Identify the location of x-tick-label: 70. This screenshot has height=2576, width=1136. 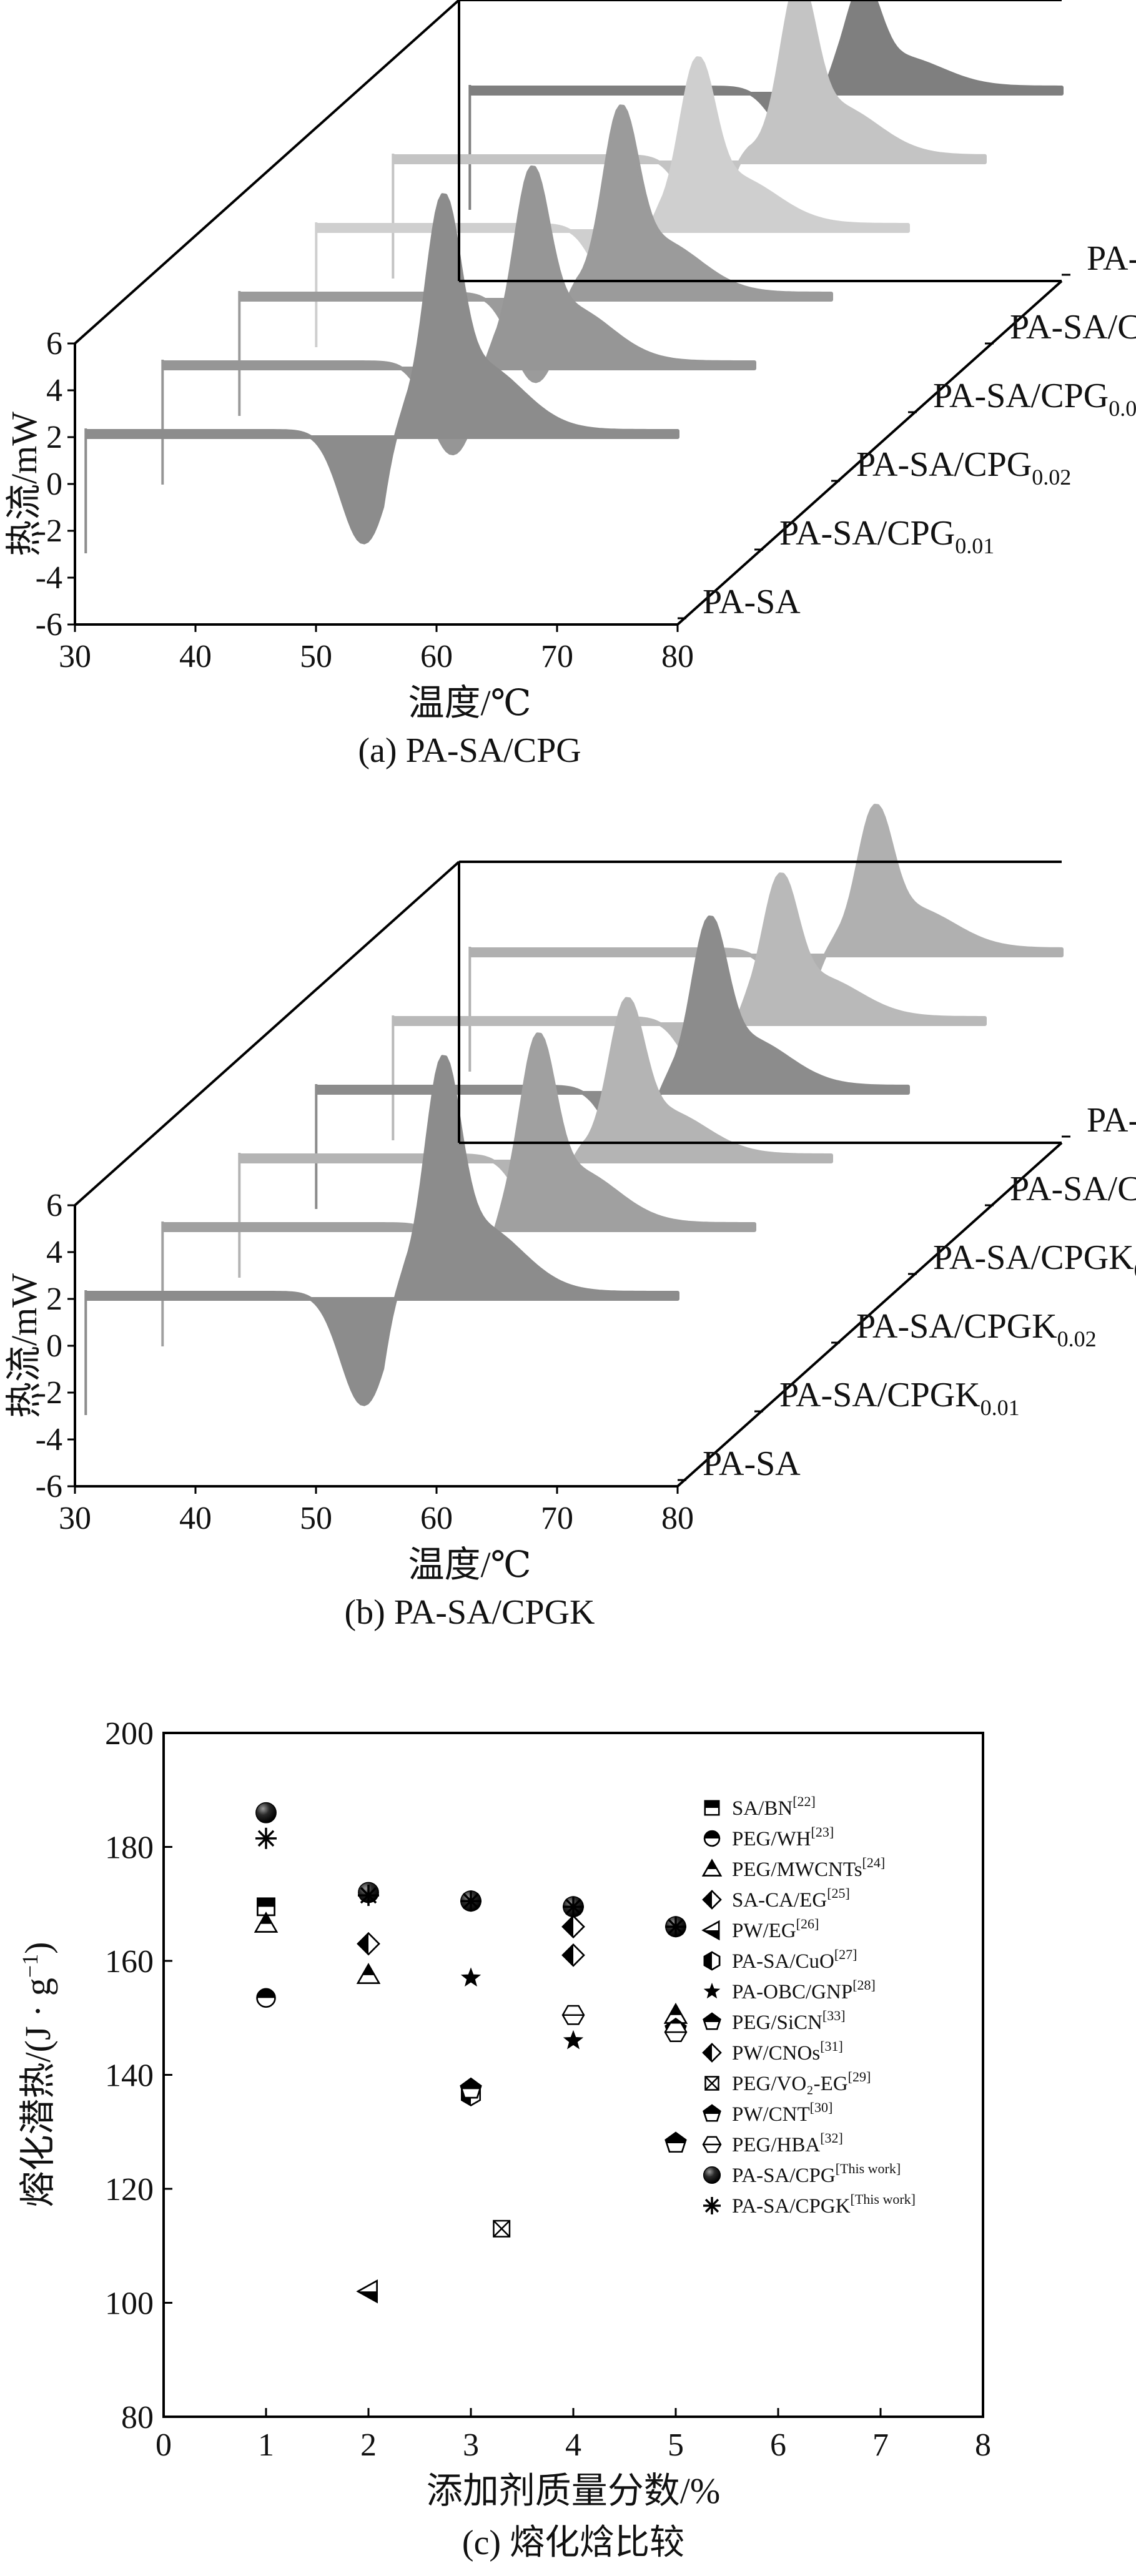
(557, 657).